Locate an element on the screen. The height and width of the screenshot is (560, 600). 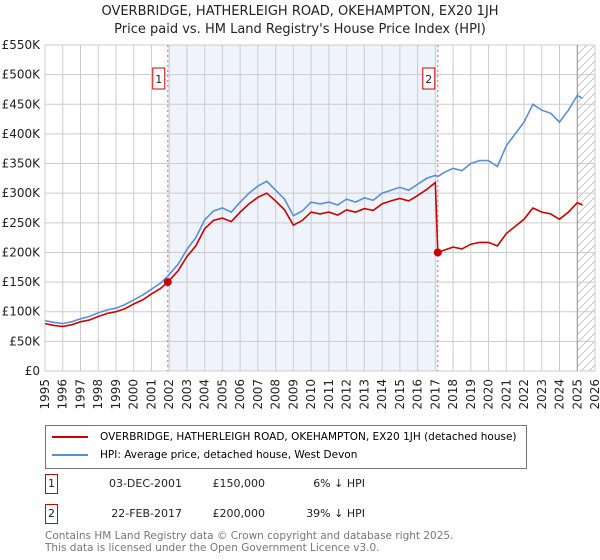
sale-marker-number: 1 is located at coordinates (158, 79).